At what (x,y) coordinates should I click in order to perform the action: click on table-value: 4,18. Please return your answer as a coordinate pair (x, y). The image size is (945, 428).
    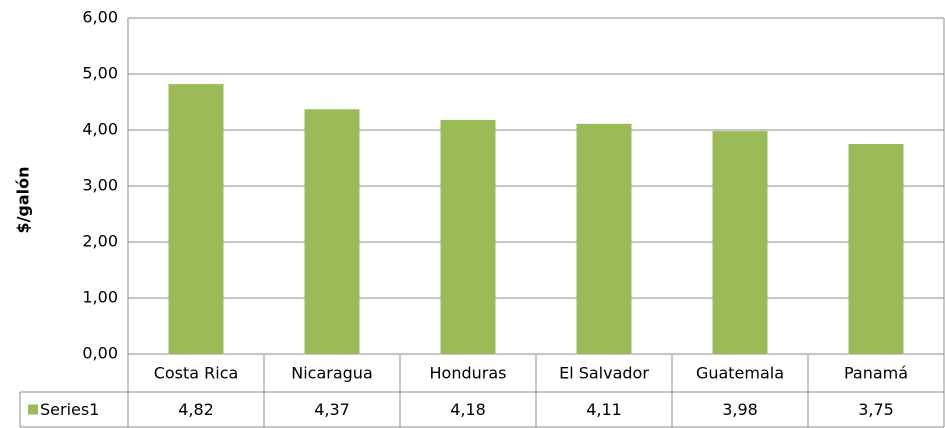
    Looking at the image, I should click on (468, 409).